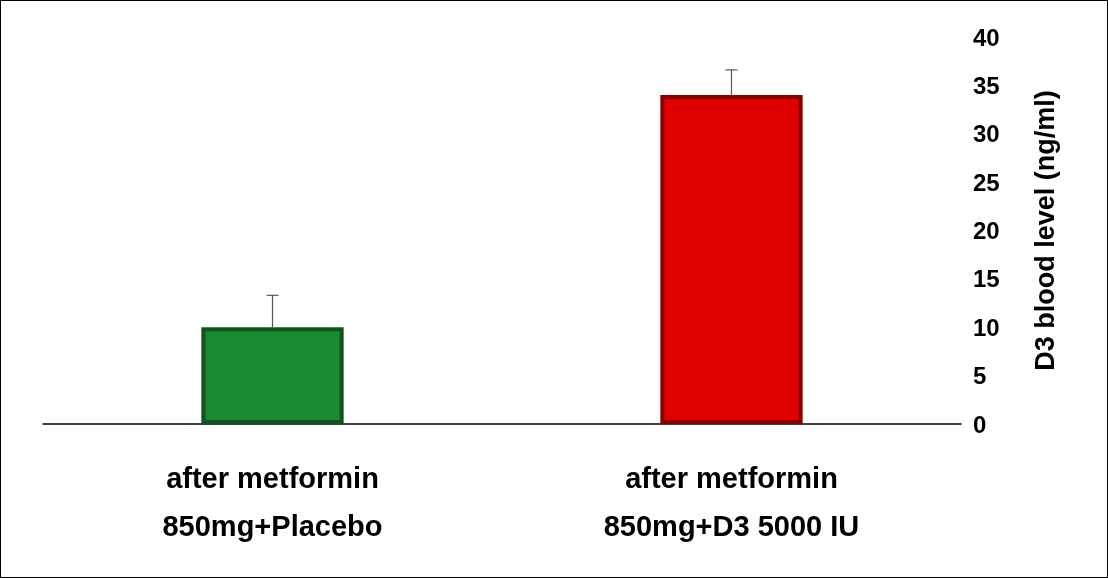 The image size is (1108, 578). I want to click on y-tick-label: 15, so click(986, 279).